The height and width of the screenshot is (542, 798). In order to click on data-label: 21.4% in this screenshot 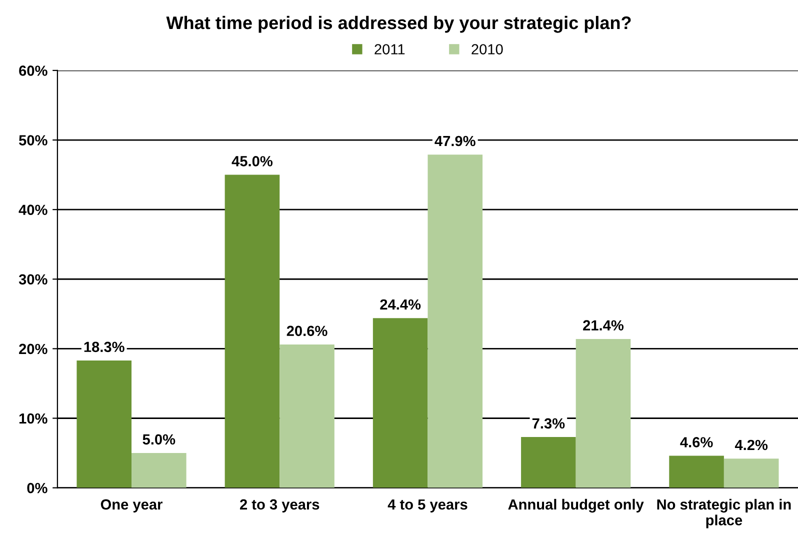, I will do `click(603, 325)`.